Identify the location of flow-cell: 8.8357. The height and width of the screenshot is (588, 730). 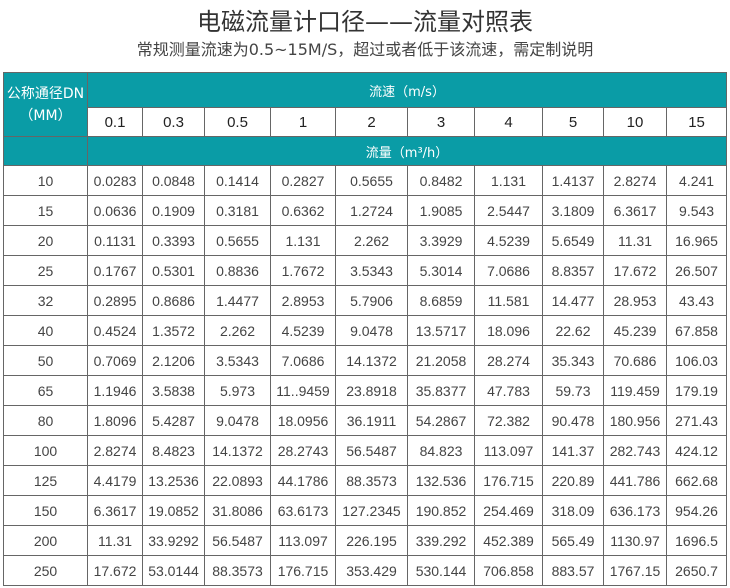
(573, 270).